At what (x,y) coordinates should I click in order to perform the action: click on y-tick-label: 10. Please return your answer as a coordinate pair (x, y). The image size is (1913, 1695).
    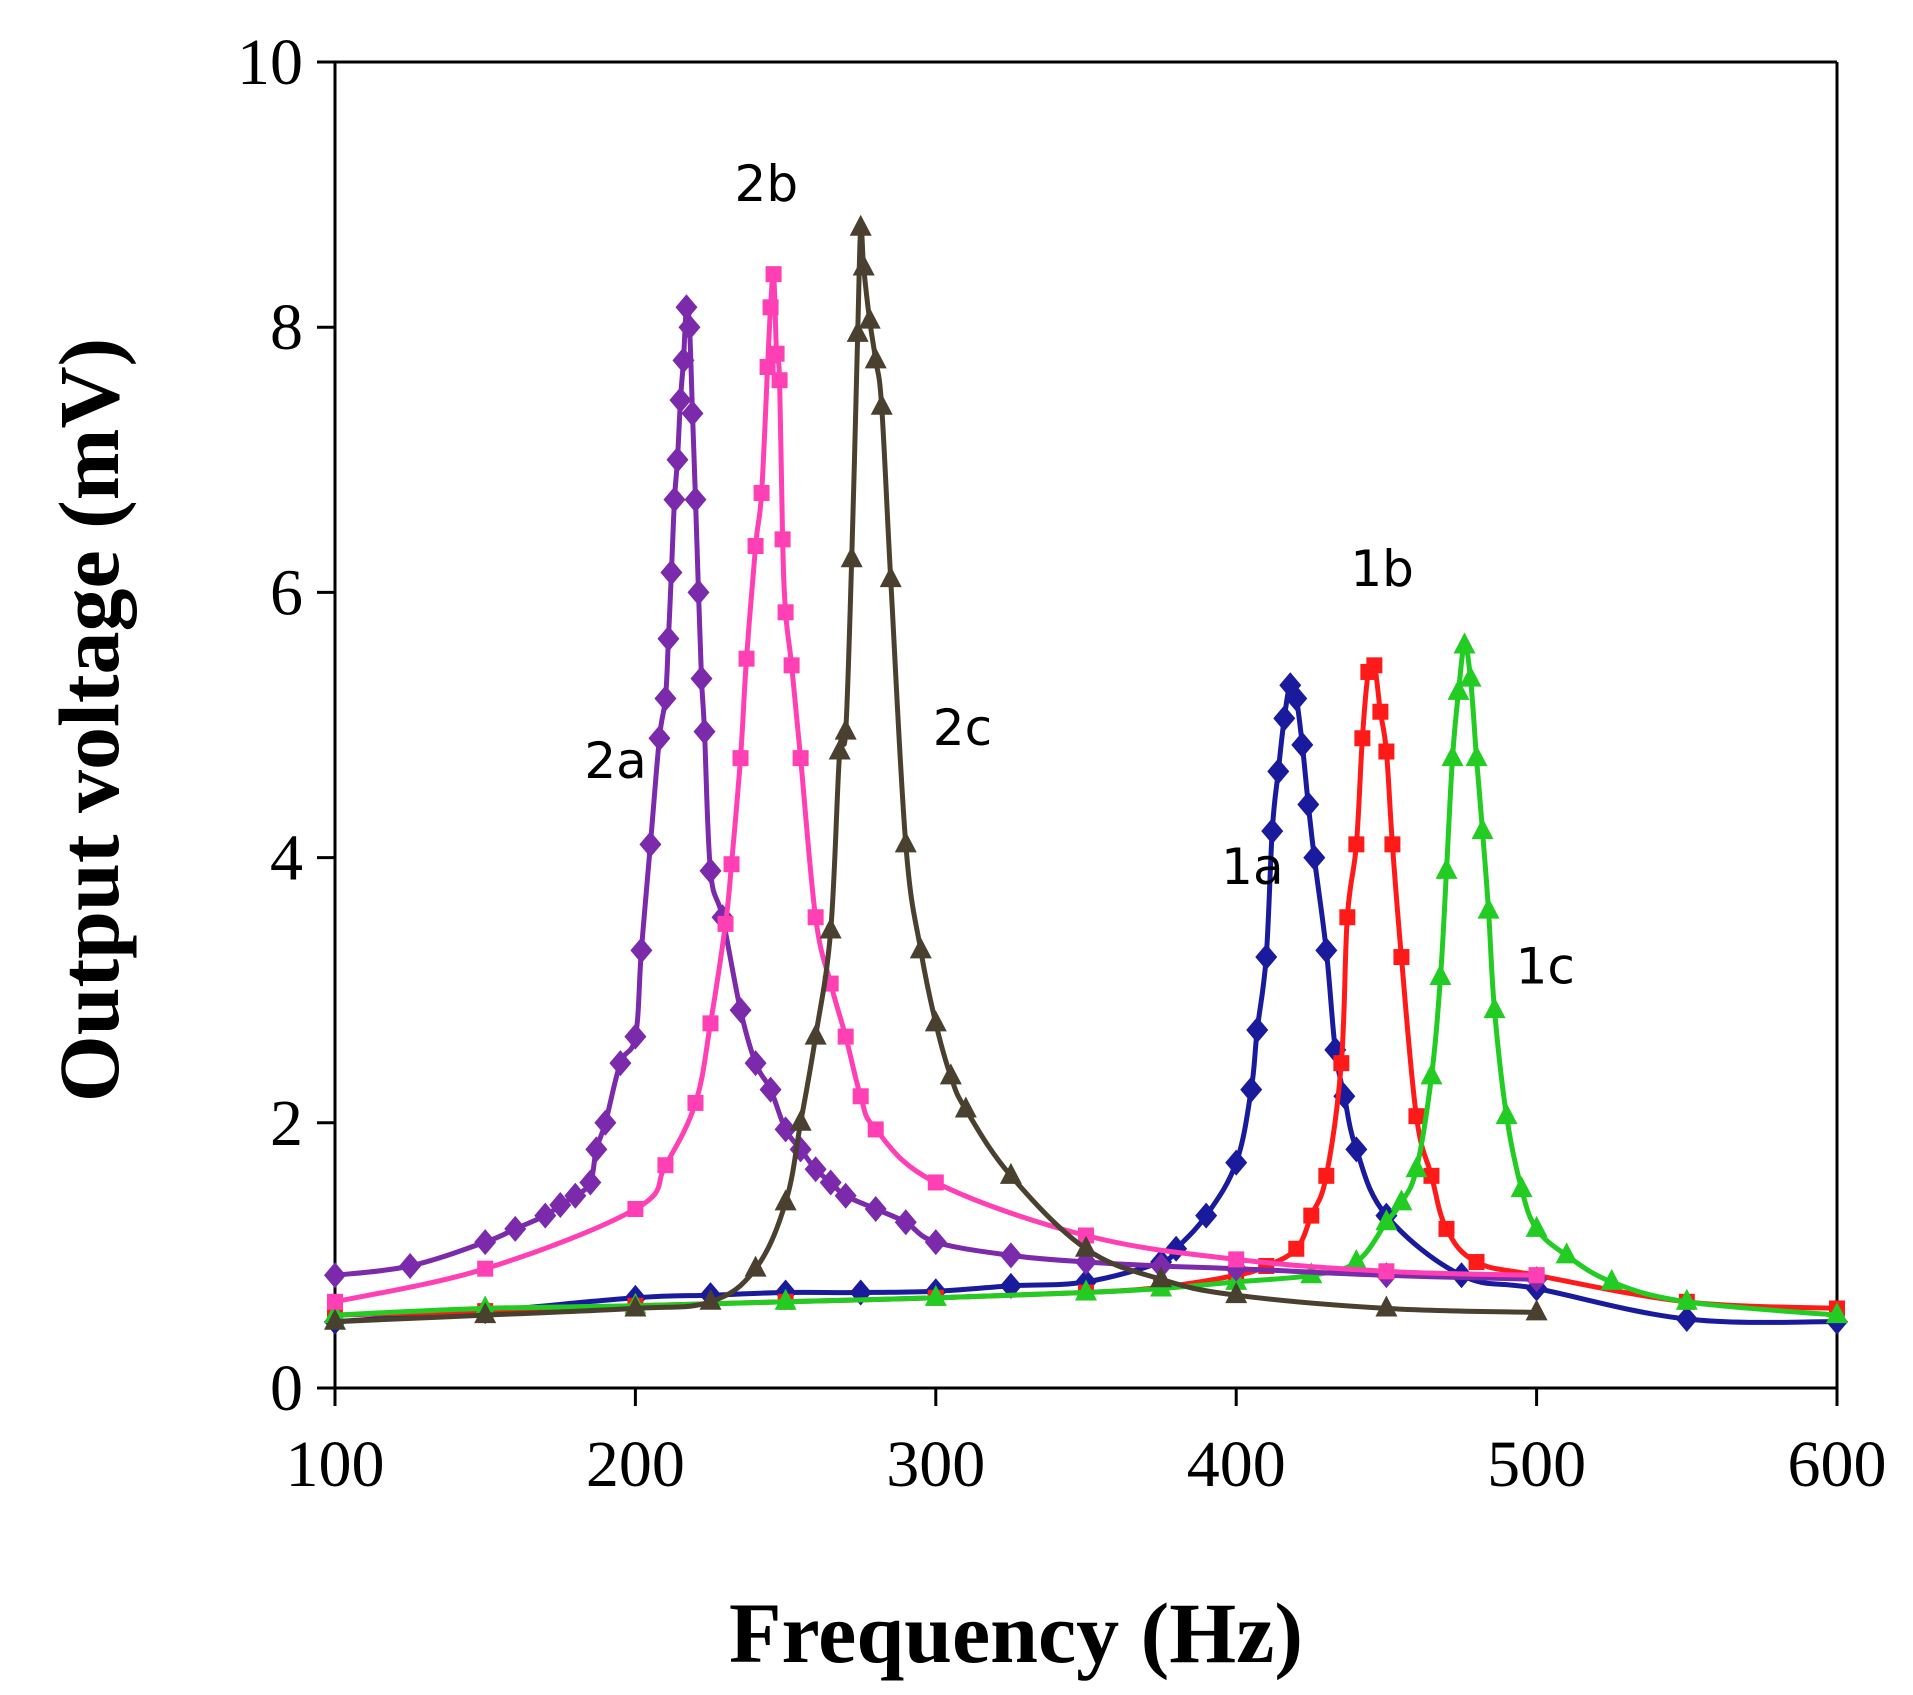
    Looking at the image, I should click on (270, 62).